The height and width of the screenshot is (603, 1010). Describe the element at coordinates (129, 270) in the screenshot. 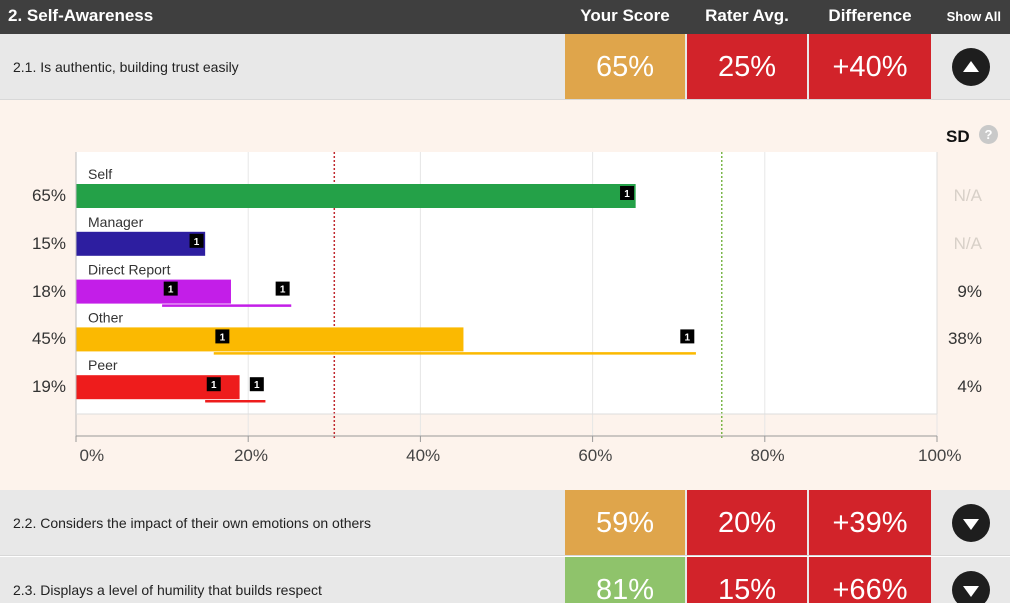

I see `series-label: Direct Report` at that location.